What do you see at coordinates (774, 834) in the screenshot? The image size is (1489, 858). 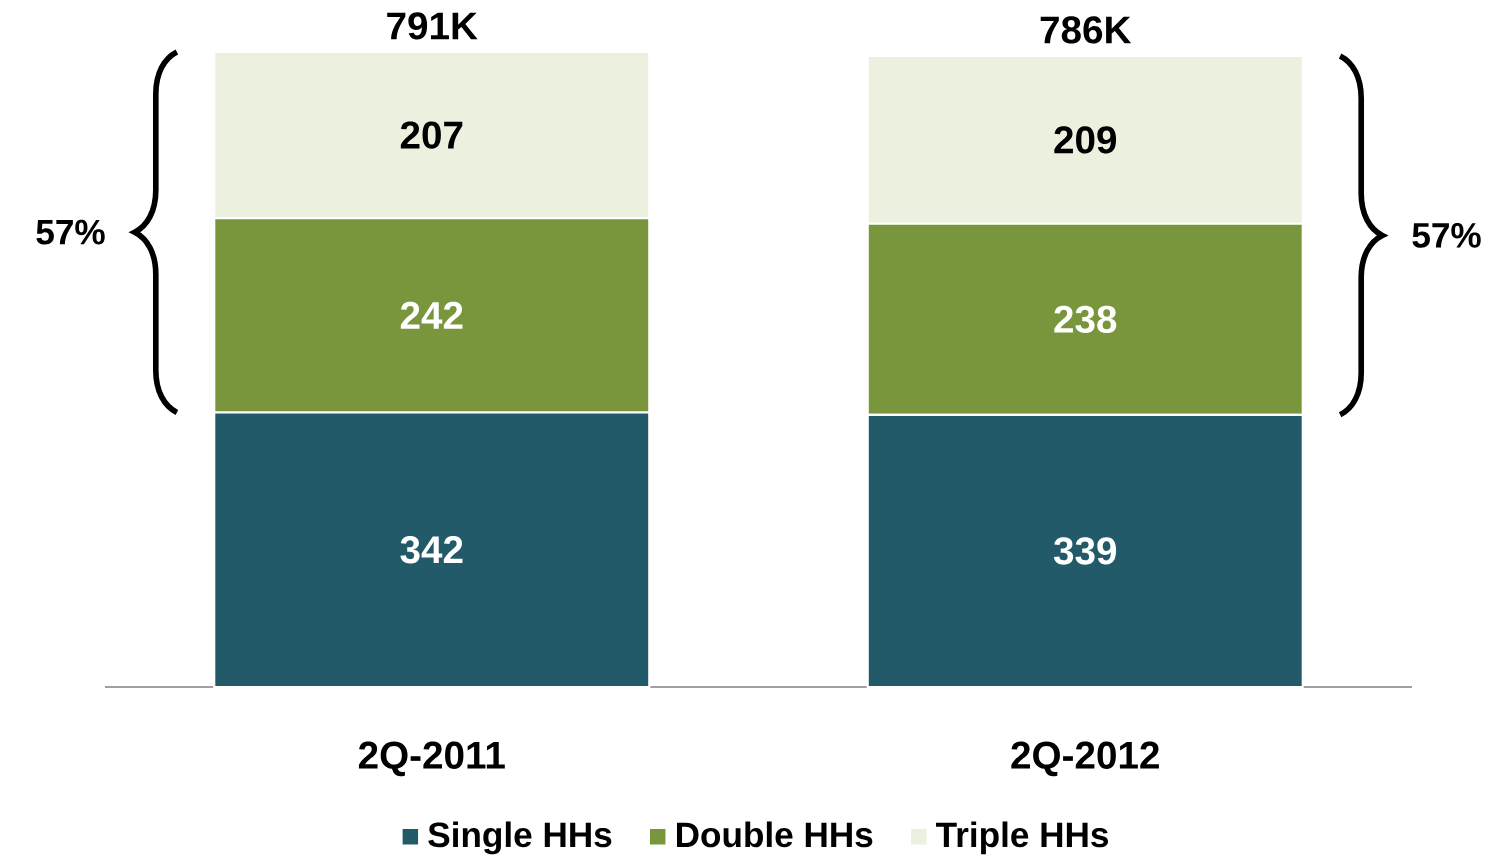 I see `legend-label: Double HHs` at bounding box center [774, 834].